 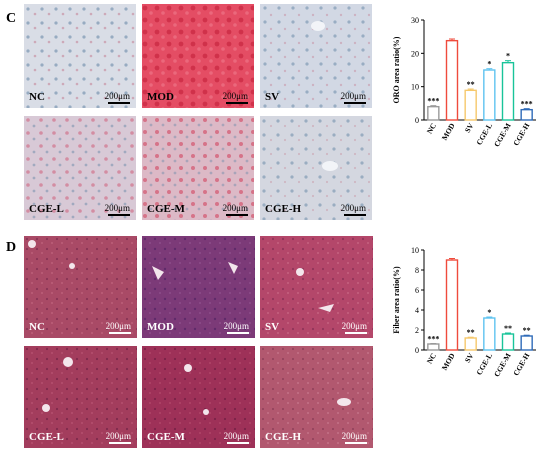 I want to click on masson-tile-cge-l: CGE-L 200μm, so click(x=80, y=397).